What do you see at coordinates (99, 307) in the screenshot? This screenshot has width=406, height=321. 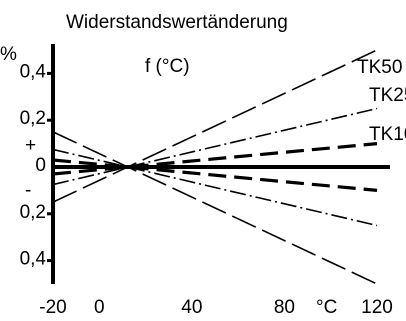 I see `x-tick-label: 0` at bounding box center [99, 307].